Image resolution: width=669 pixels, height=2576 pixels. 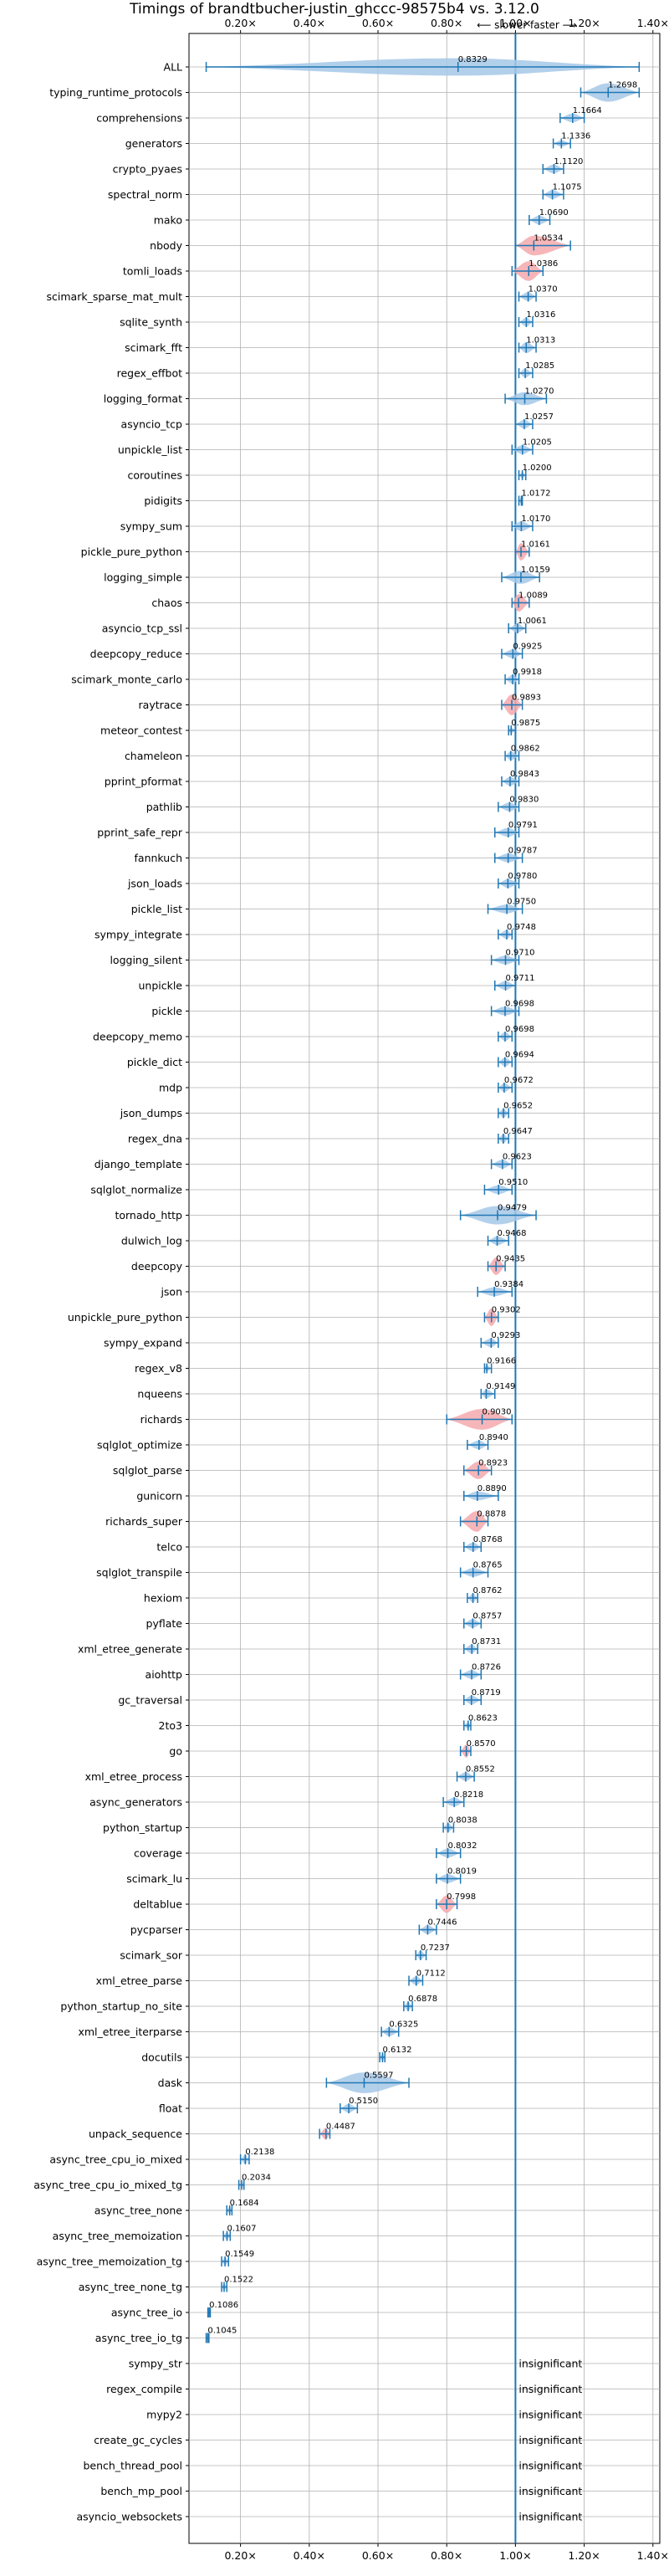 What do you see at coordinates (332, 881) in the screenshot?
I see `benchmark-row: json_loads 0.9780` at bounding box center [332, 881].